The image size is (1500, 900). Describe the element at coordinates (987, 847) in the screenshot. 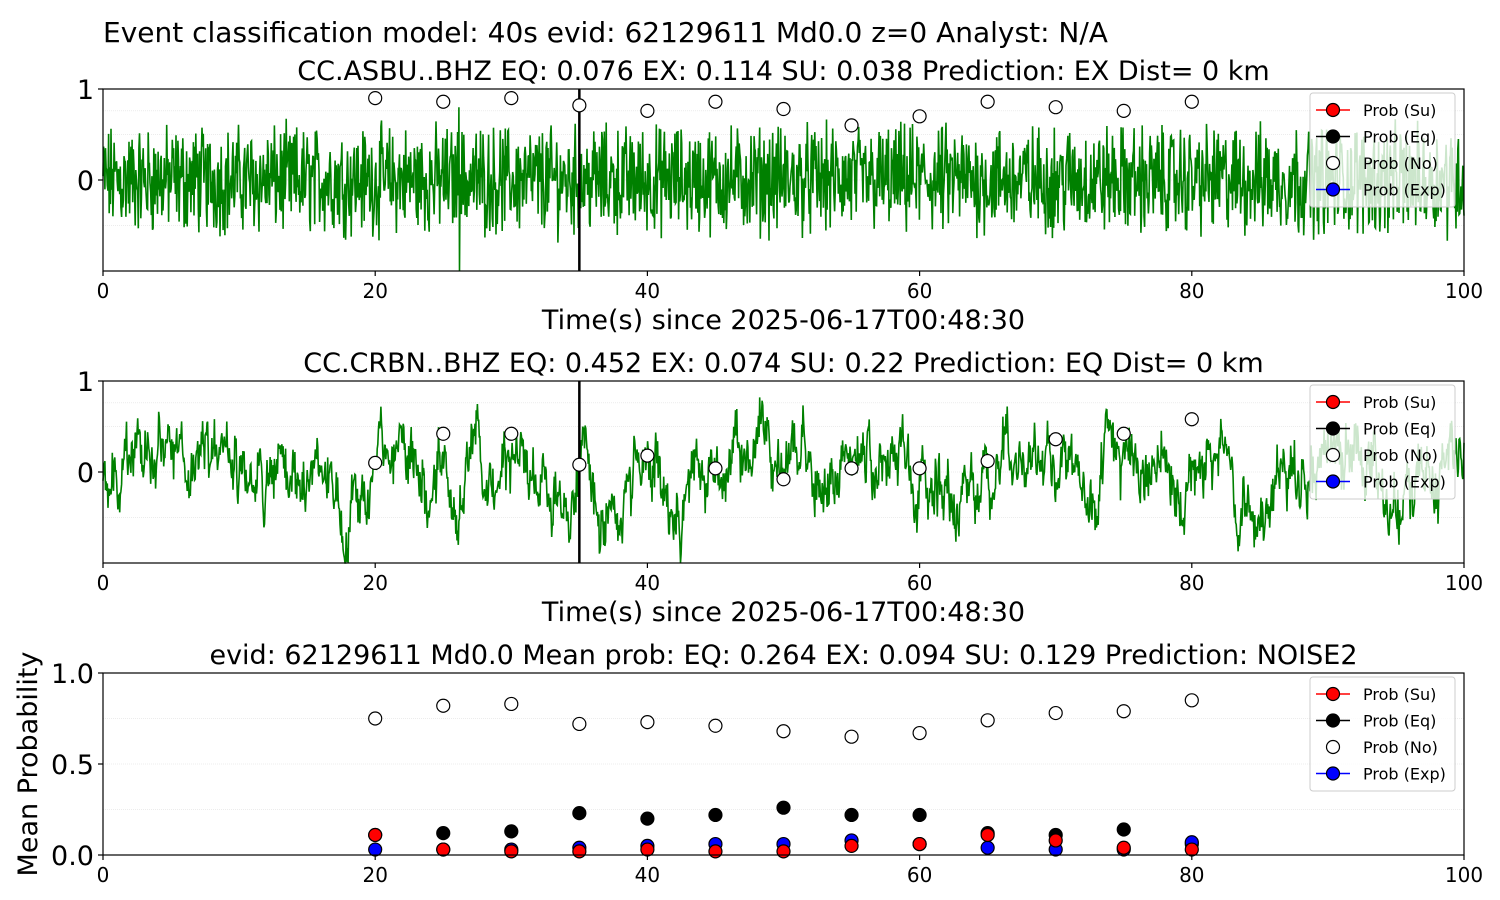

I see `prob-exp-point` at that location.